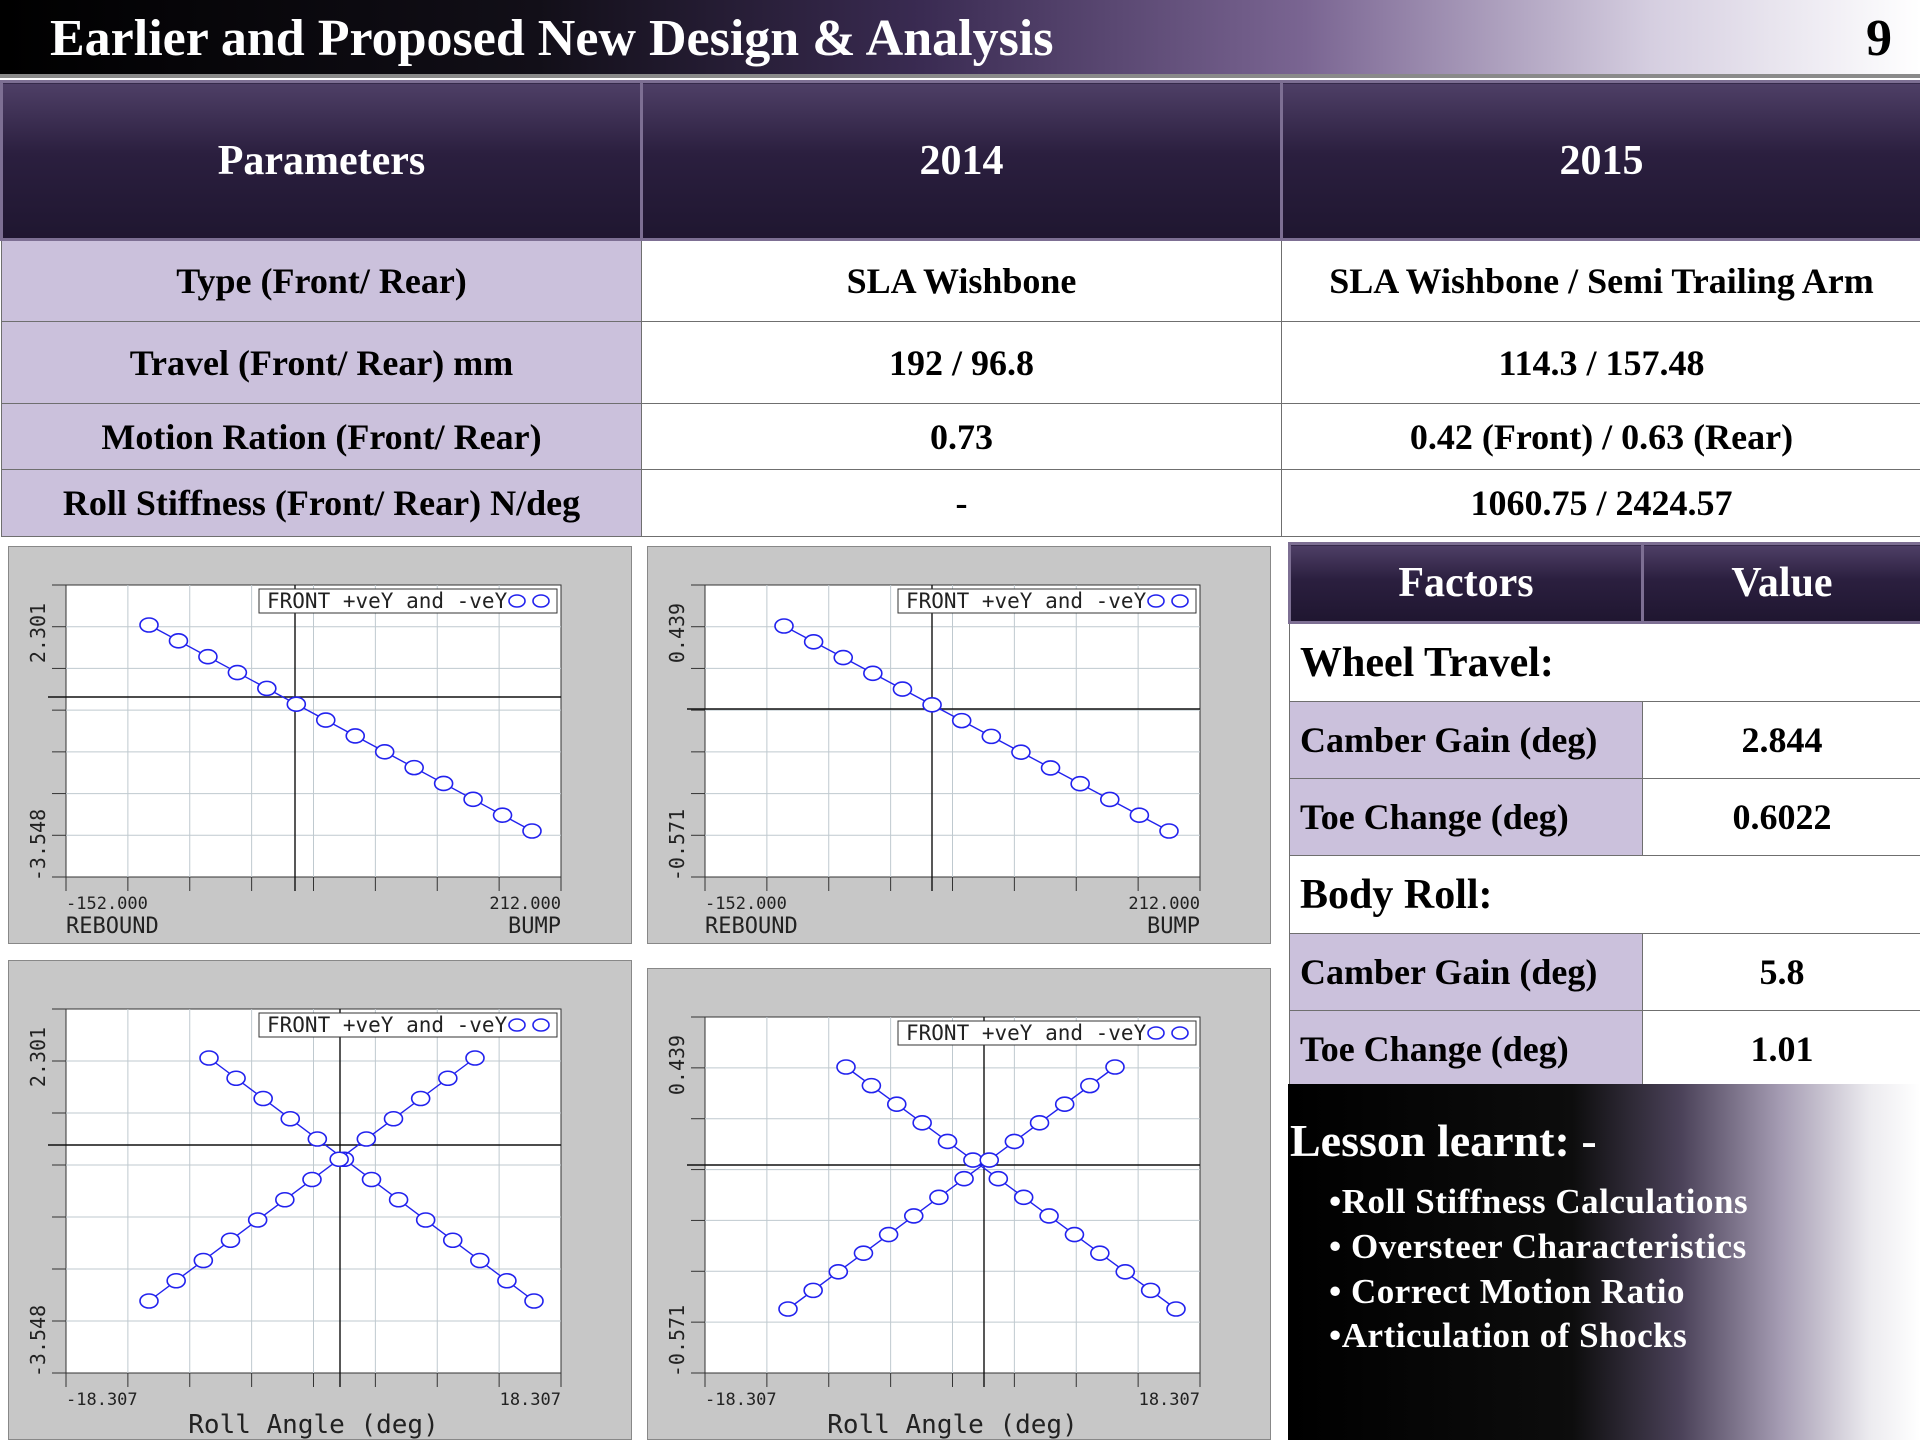  Describe the element at coordinates (1605, 583) in the screenshot. I see `factors-header-row: Factors Value` at that location.